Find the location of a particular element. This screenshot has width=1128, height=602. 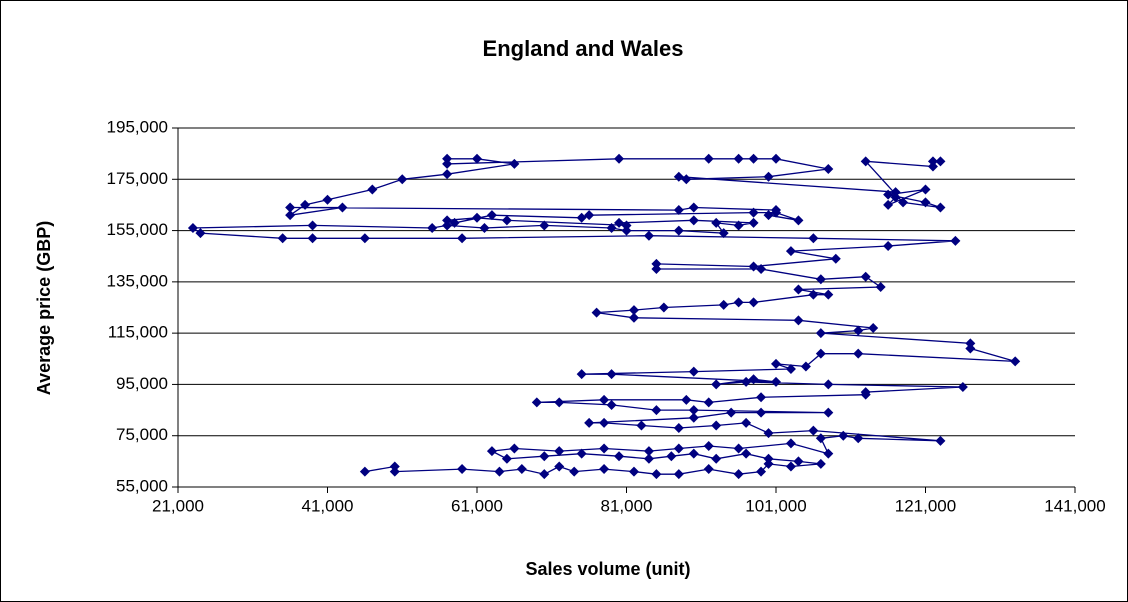

x-tick-label: 41,000 is located at coordinates (328, 505).